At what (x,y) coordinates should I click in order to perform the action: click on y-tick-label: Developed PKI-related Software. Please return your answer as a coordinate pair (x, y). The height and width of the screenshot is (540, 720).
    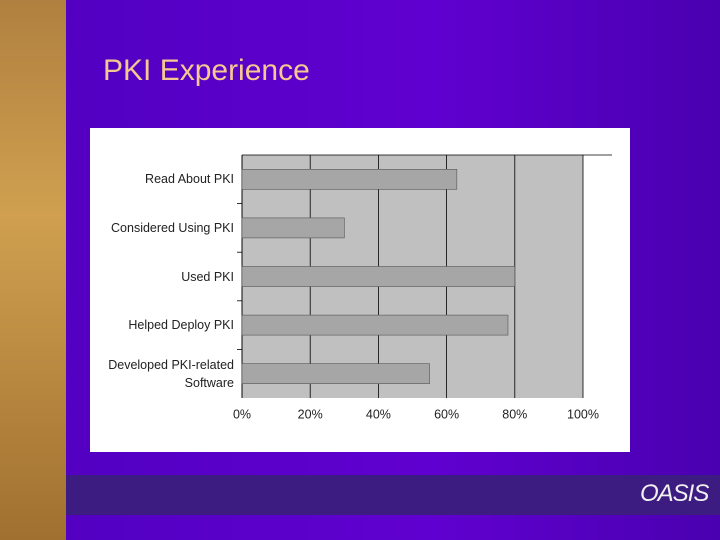
    Looking at the image, I should click on (171, 373).